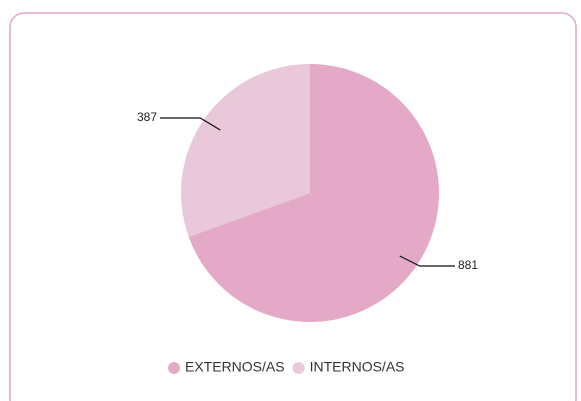 The image size is (581, 401). What do you see at coordinates (357, 367) in the screenshot?
I see `legend-label: INTERNOS/AS` at bounding box center [357, 367].